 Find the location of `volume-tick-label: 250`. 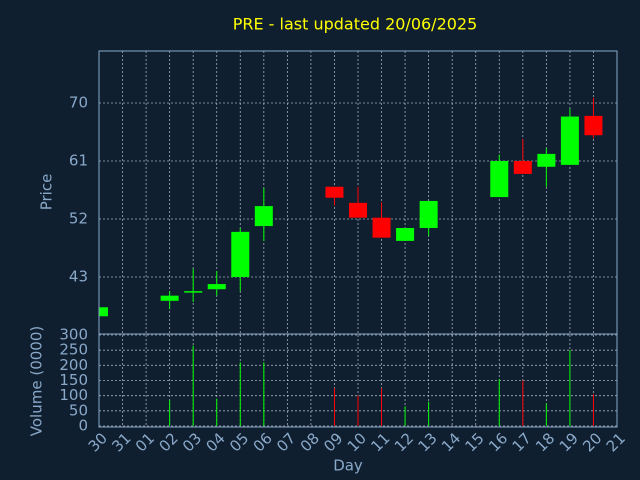

volume-tick-label: 250 is located at coordinates (73, 350).